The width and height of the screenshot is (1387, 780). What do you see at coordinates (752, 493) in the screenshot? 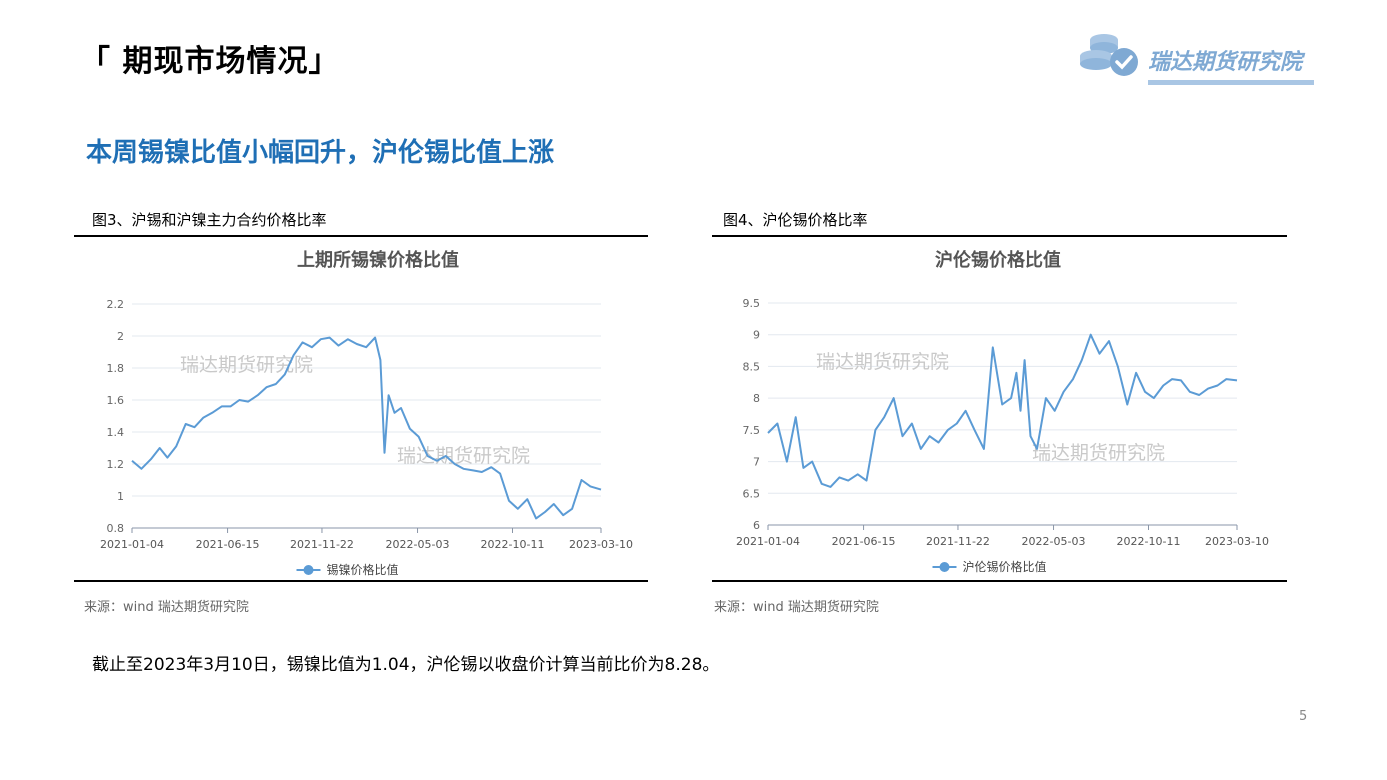
I see `y-tick-label: 6.5` at bounding box center [752, 493].